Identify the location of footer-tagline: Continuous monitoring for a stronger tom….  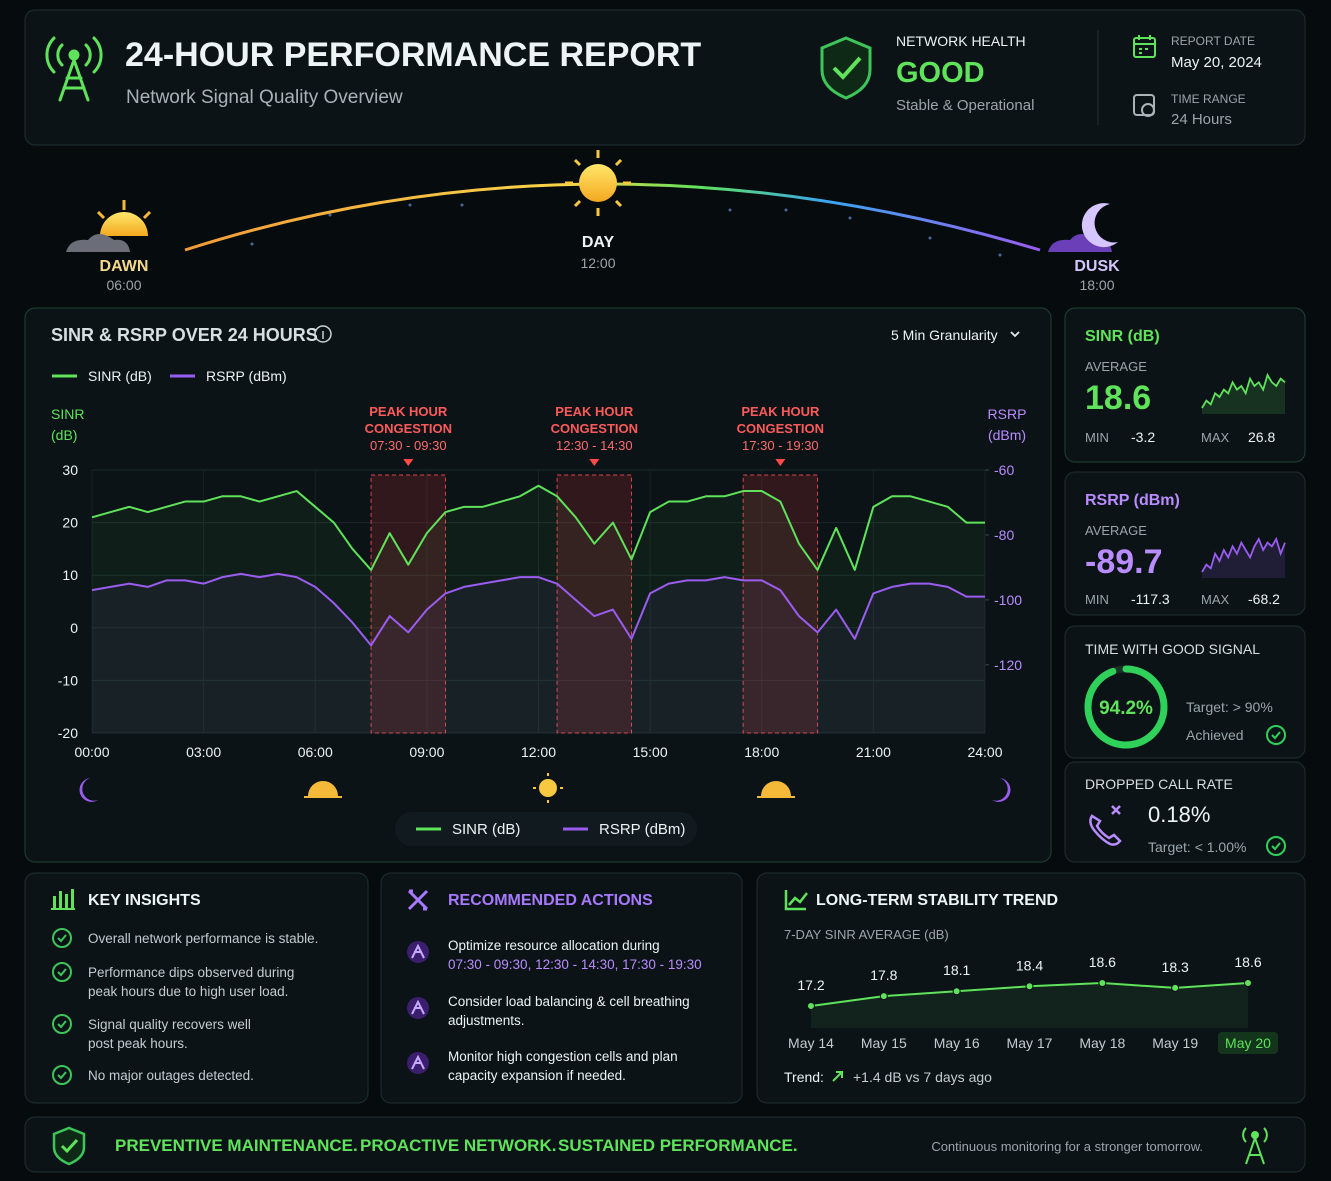
(1067, 1146).